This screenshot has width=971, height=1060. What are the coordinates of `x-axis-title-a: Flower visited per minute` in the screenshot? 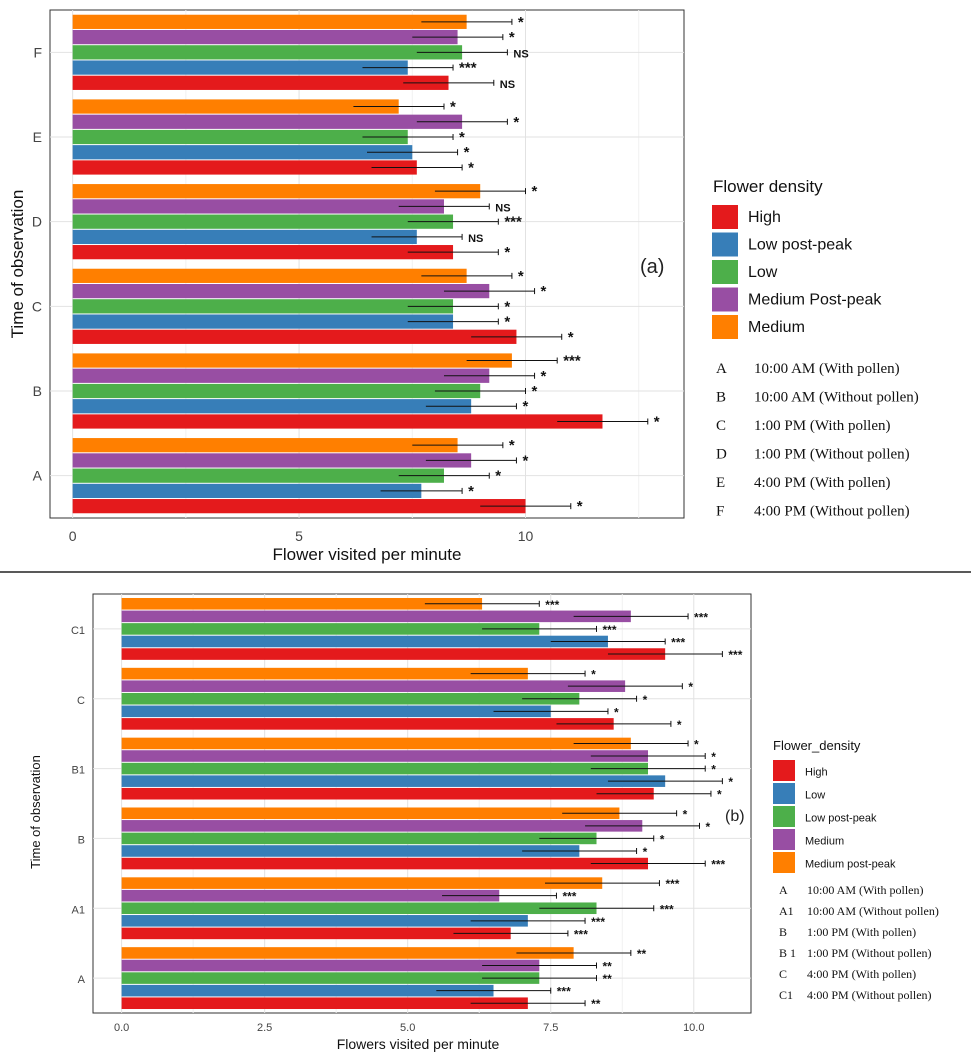 It's located at (367, 554).